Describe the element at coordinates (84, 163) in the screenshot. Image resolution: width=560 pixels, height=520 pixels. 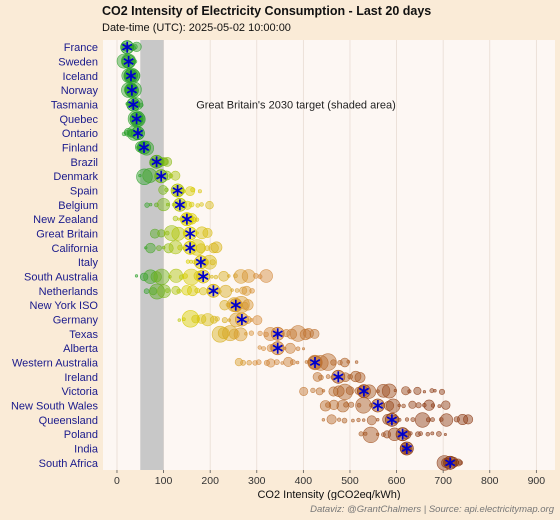
I see `region-label: Brazil` at that location.